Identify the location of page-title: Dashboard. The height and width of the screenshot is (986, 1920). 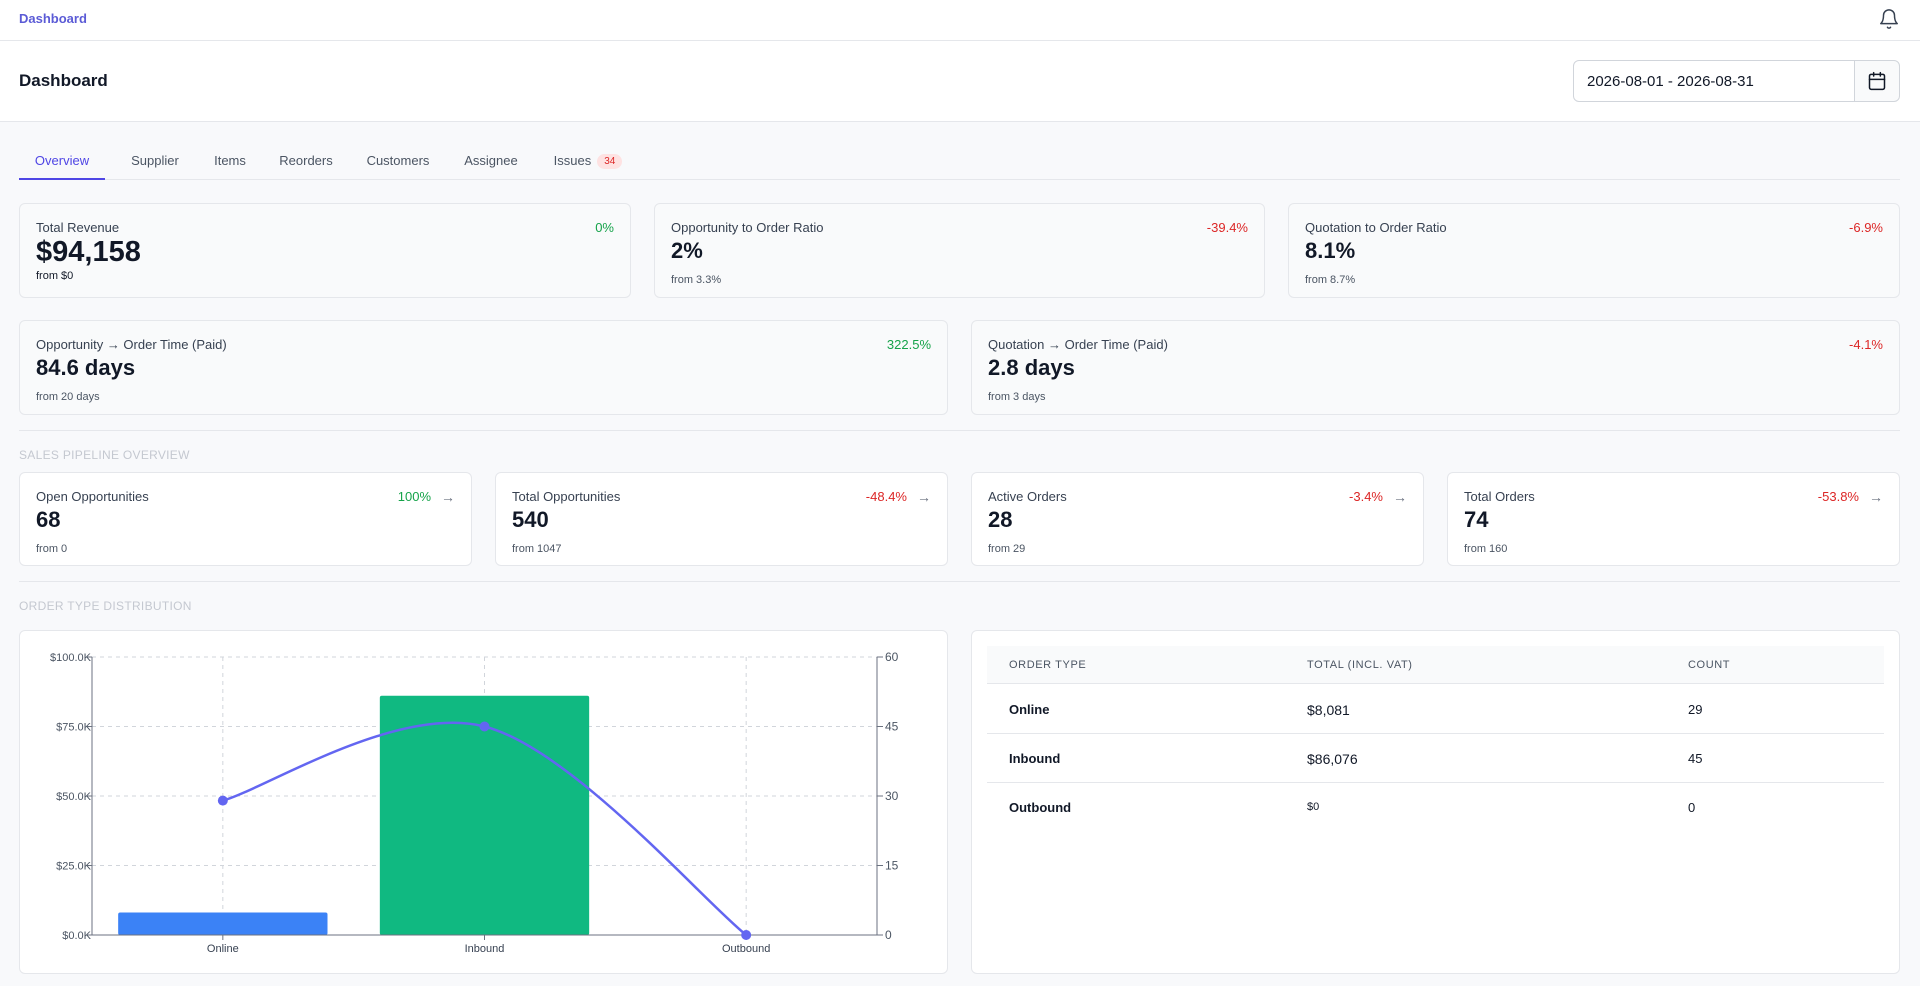
(63, 80).